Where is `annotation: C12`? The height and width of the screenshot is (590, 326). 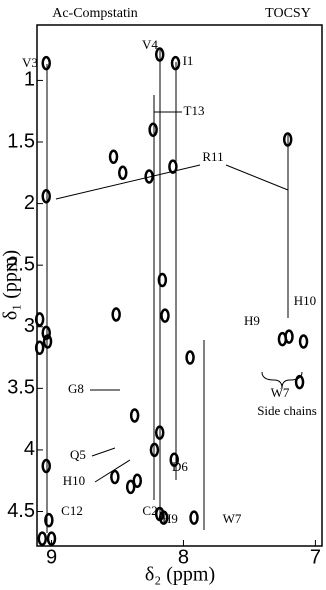
annotation: C12 is located at coordinates (72, 510).